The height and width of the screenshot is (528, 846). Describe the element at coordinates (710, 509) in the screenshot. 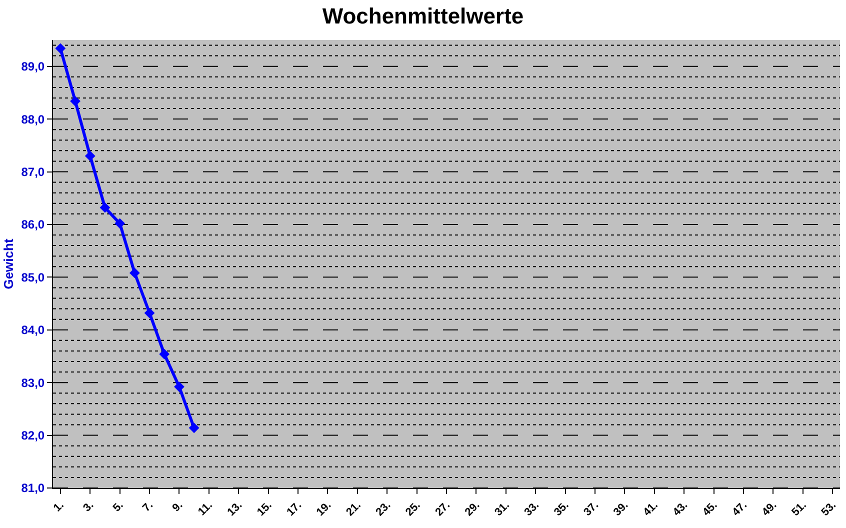

I see `x-tick-label: 45.` at that location.